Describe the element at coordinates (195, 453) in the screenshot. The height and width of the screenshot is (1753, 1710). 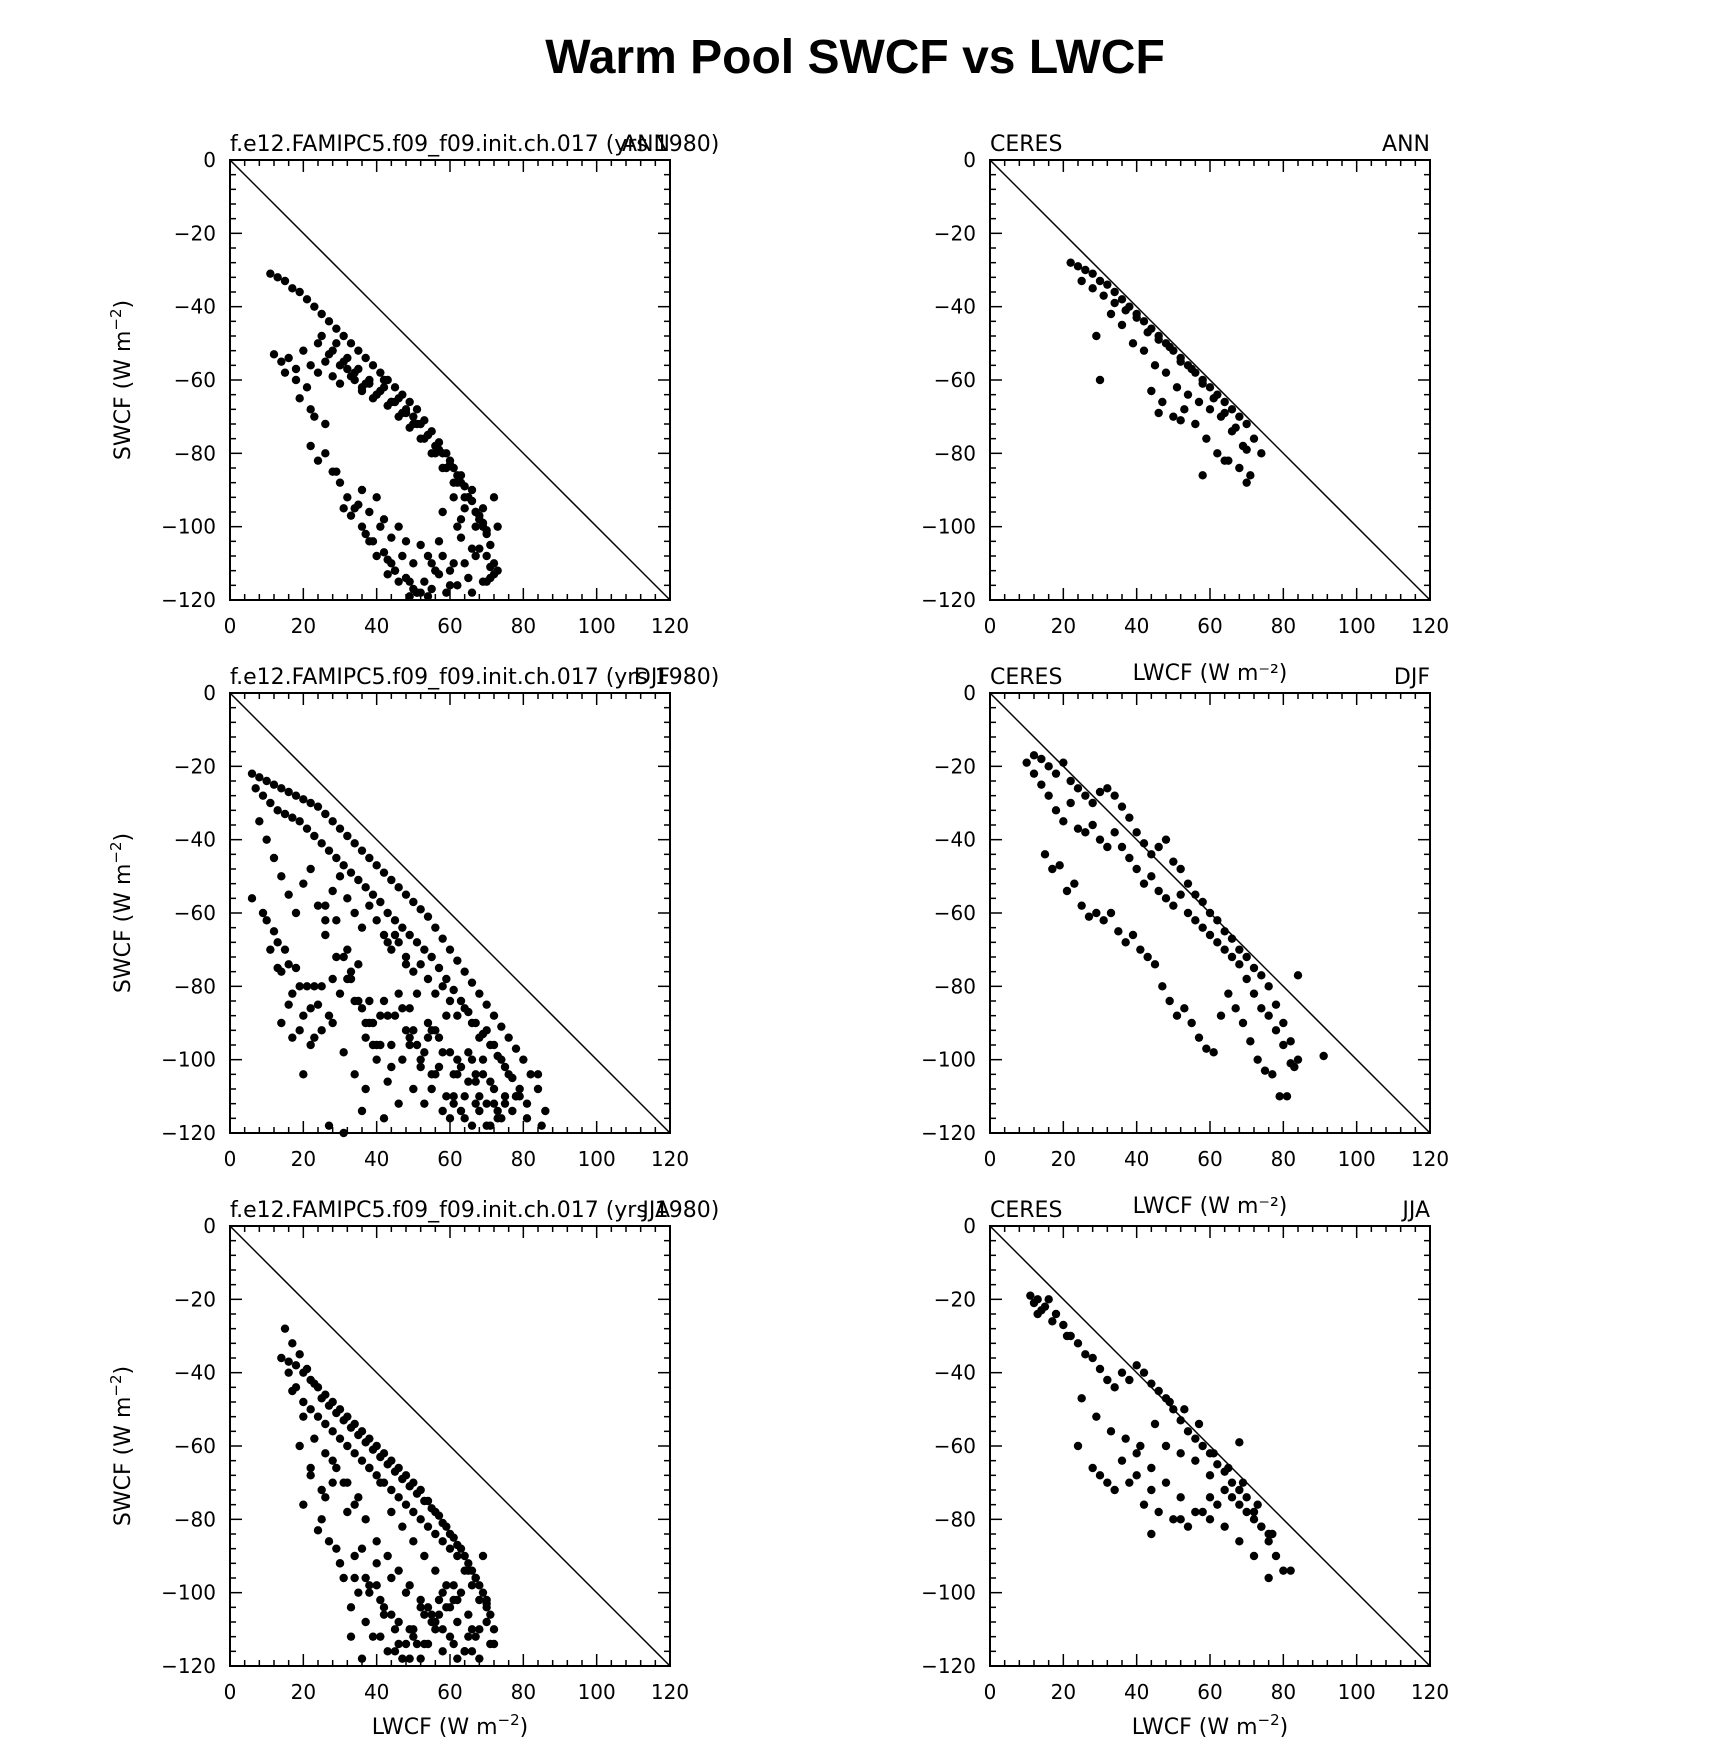
I see `y-tick-label: −80` at that location.